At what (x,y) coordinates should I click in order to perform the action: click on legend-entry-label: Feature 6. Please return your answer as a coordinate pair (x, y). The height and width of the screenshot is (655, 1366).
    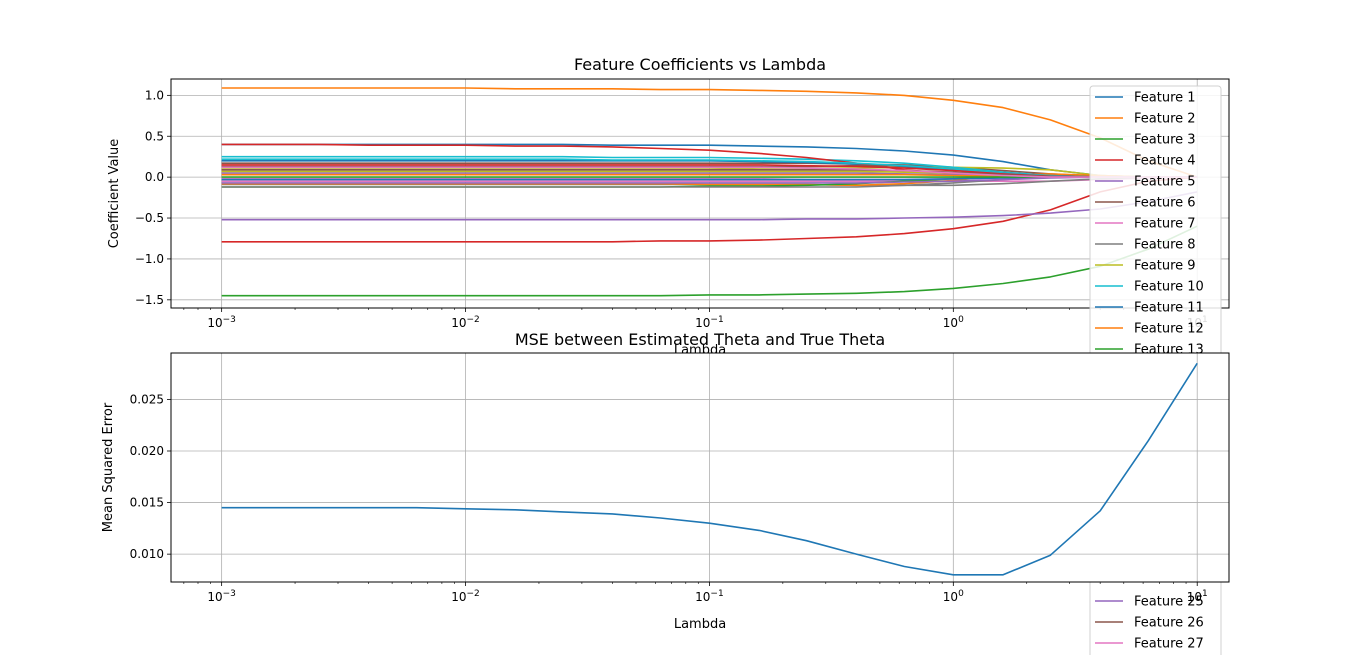
    Looking at the image, I should click on (1165, 203).